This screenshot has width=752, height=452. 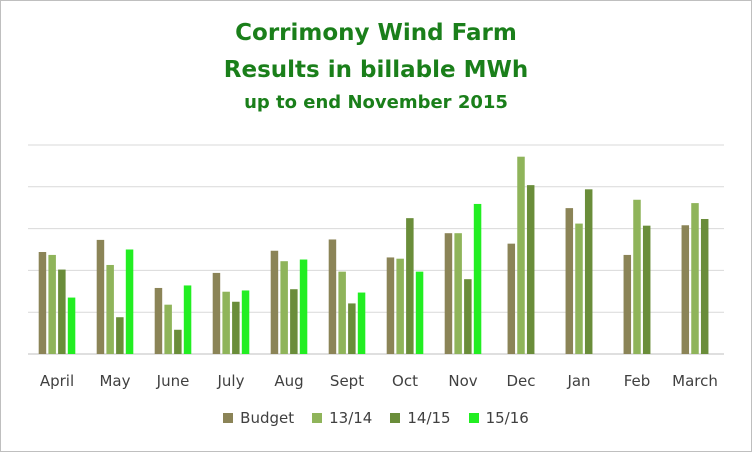 What do you see at coordinates (695, 278) in the screenshot?
I see `bar-13-14-march` at bounding box center [695, 278].